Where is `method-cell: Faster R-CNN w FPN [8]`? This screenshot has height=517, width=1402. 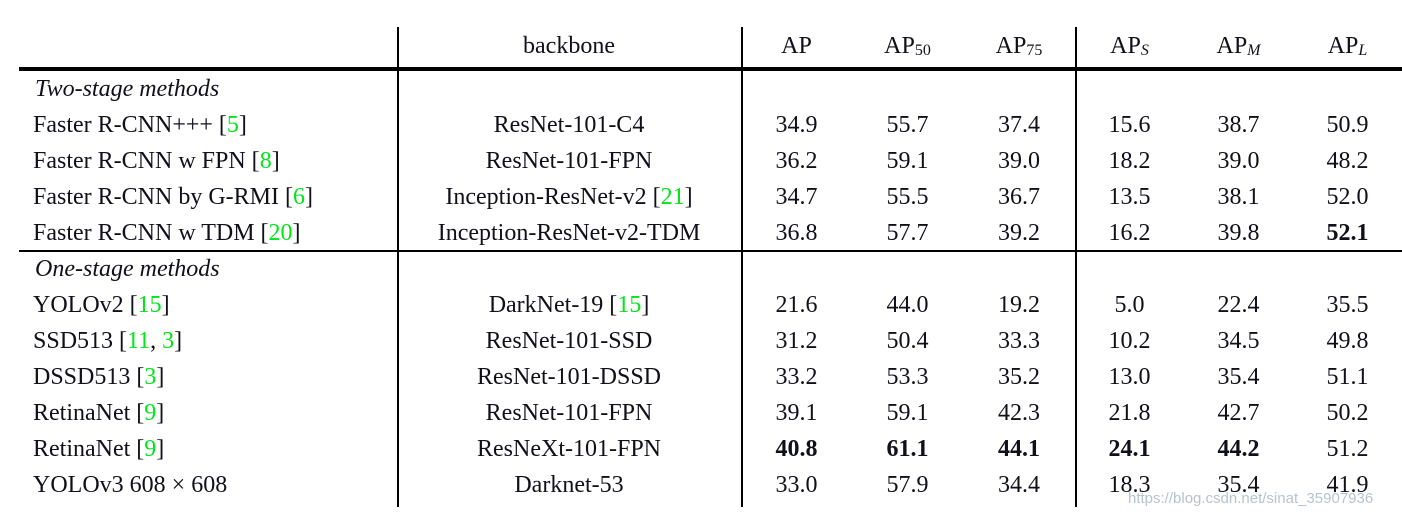 method-cell: Faster R-CNN w FPN [8] is located at coordinates (206, 161).